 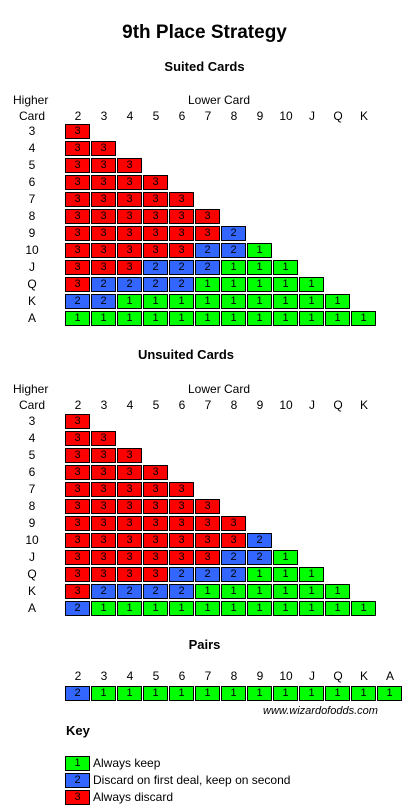 I want to click on column-label-7: 7, so click(x=208, y=405).